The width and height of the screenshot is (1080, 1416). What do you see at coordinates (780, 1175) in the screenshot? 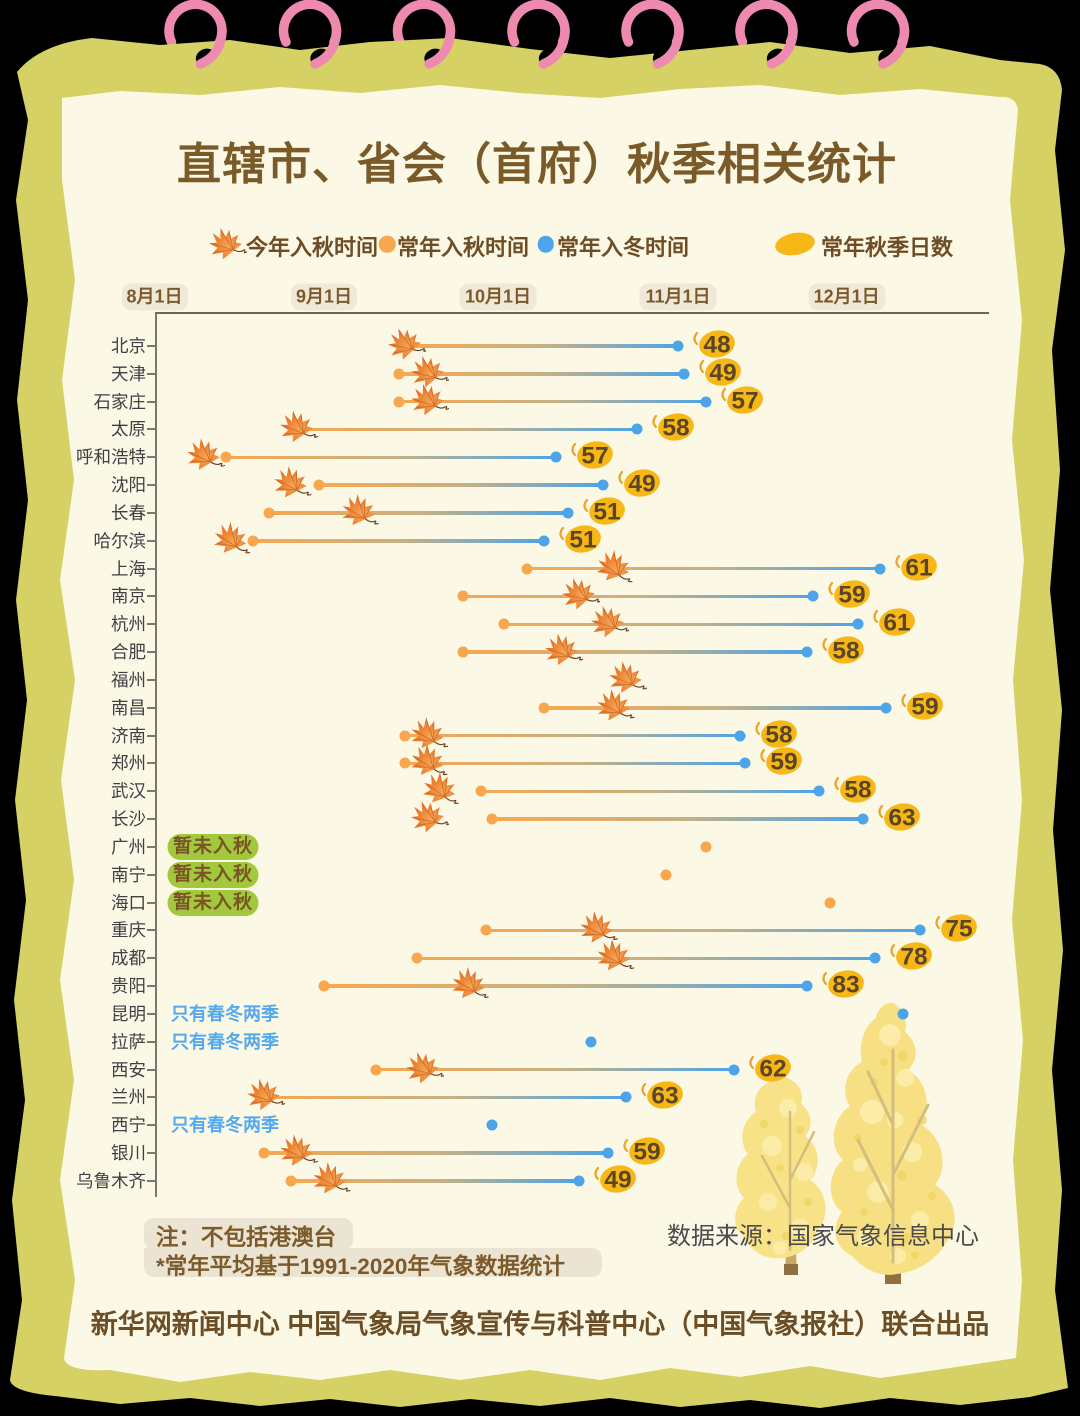
I see `tree-left` at bounding box center [780, 1175].